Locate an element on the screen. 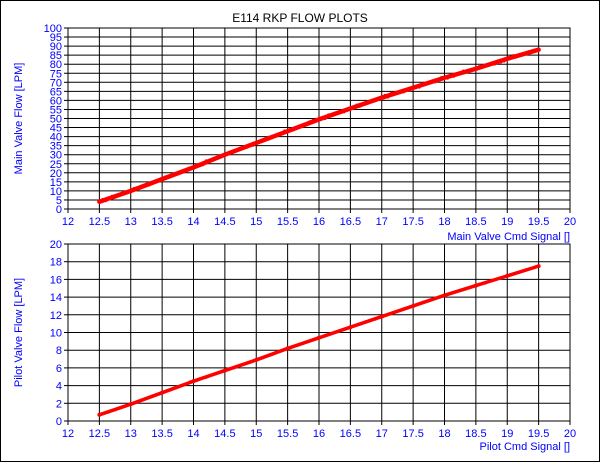 Image resolution: width=600 pixels, height=462 pixels. y-axis-label: Main Valve Flow [LPM] is located at coordinates (19, 119).